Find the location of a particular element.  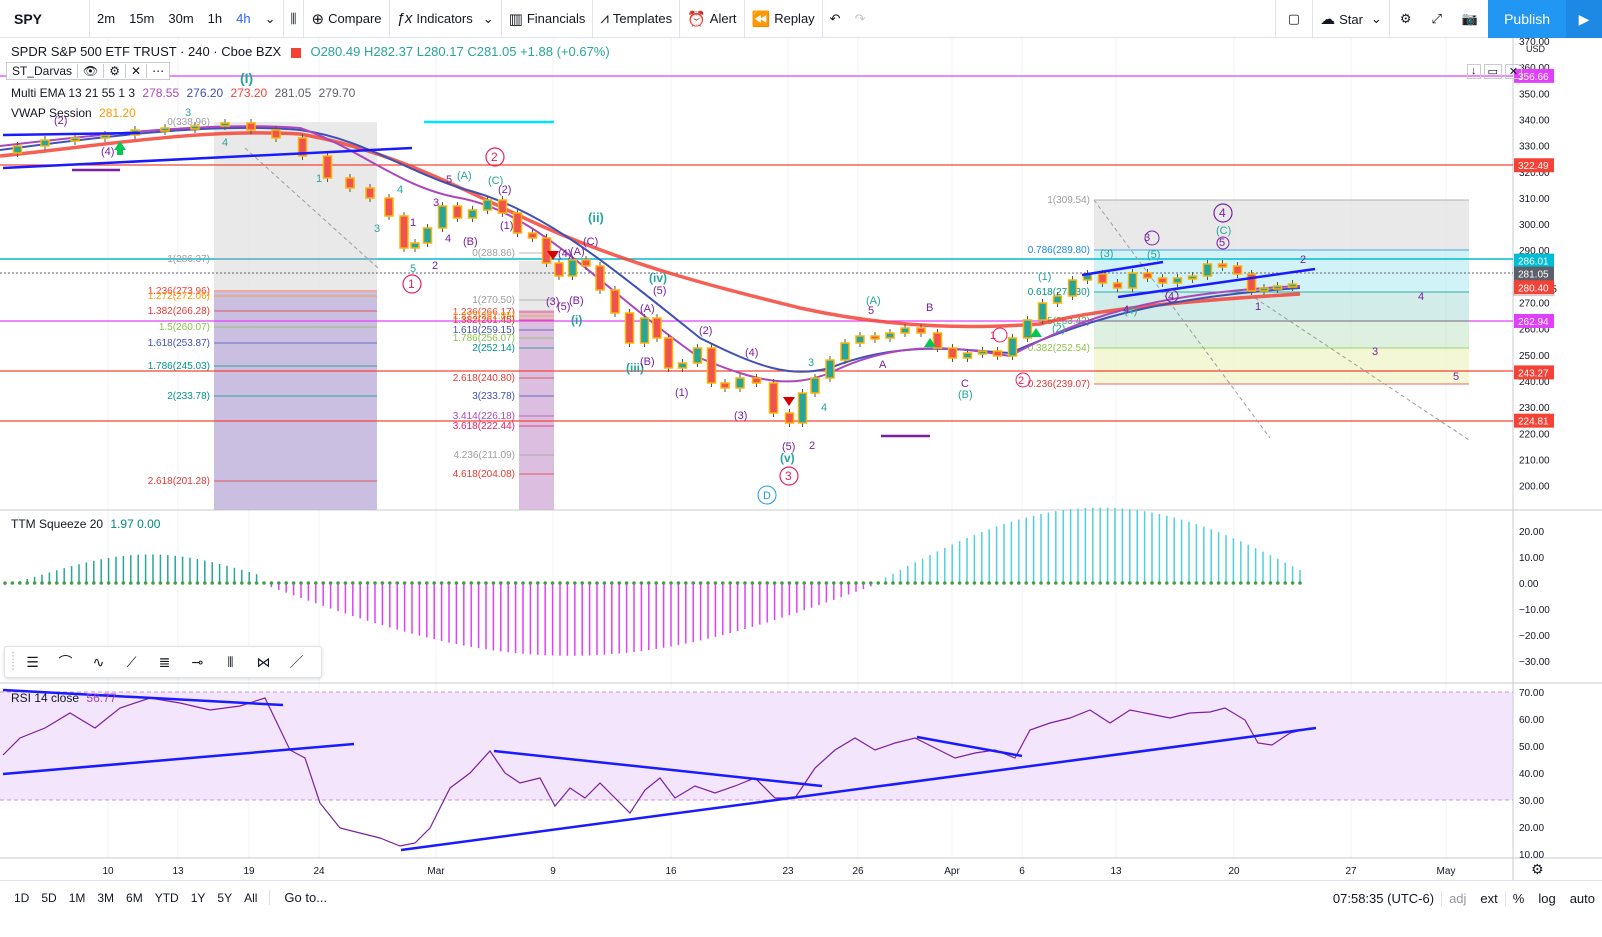

alert-button: ⏰ Alert is located at coordinates (711, 19).